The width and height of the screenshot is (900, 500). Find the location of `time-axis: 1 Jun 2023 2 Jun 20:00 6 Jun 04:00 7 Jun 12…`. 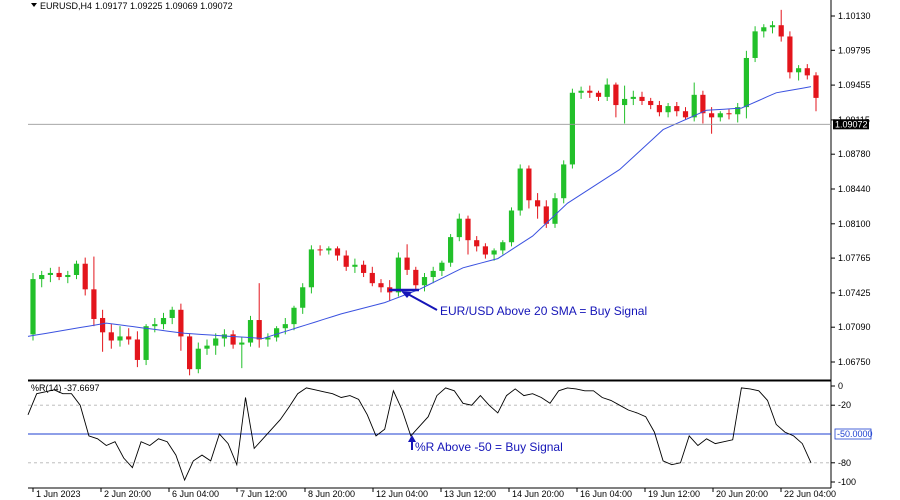

time-axis: 1 Jun 2023 2 Jun 20:00 6 Jun 04:00 7 Jun 12… is located at coordinates (434, 493).